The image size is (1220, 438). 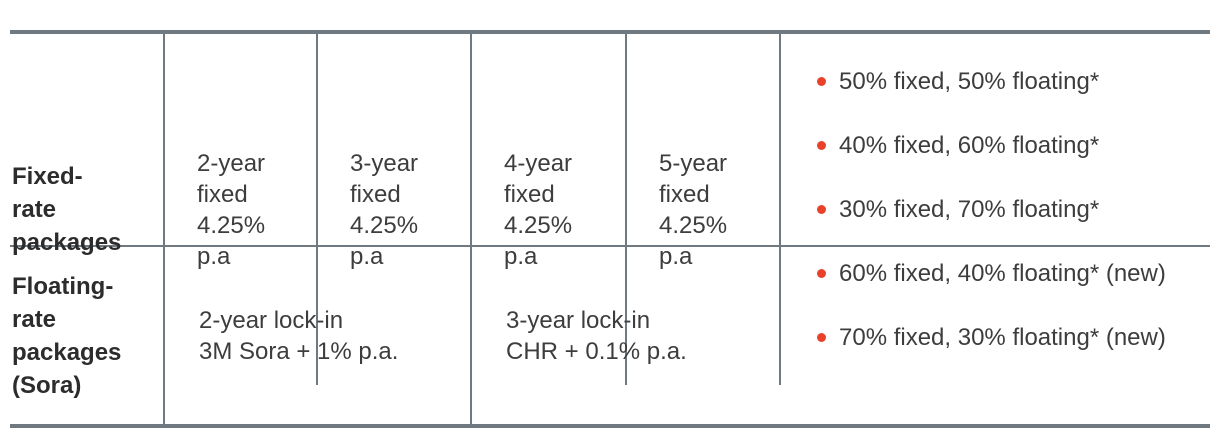 What do you see at coordinates (969, 145) in the screenshot?
I see `allocation-option-label: 40% fixed, 60% floating*` at bounding box center [969, 145].